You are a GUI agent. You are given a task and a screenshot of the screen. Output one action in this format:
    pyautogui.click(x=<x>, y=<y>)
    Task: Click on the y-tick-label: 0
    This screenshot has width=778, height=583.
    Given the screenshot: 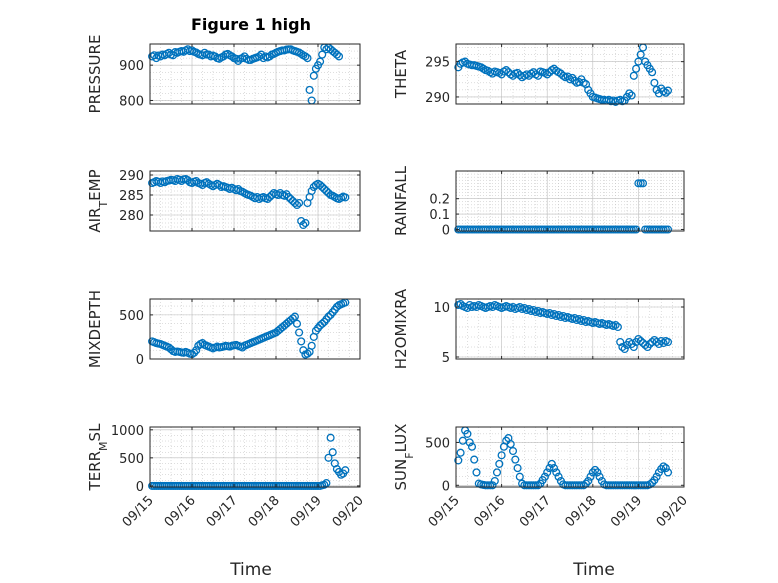 What is the action you would take?
    pyautogui.click(x=140, y=487)
    